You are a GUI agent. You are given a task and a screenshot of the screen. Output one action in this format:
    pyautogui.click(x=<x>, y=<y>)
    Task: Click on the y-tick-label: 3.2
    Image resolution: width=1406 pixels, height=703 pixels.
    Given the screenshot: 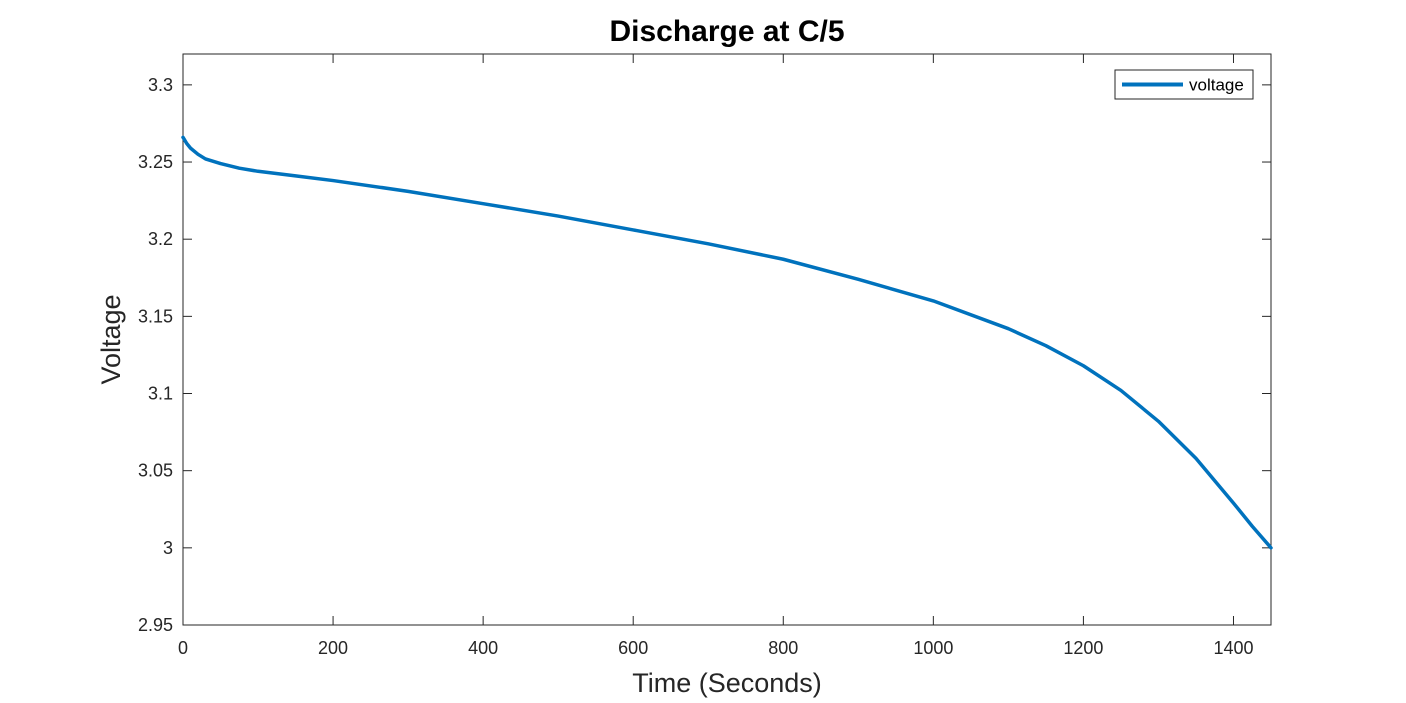 What is the action you would take?
    pyautogui.click(x=160, y=239)
    